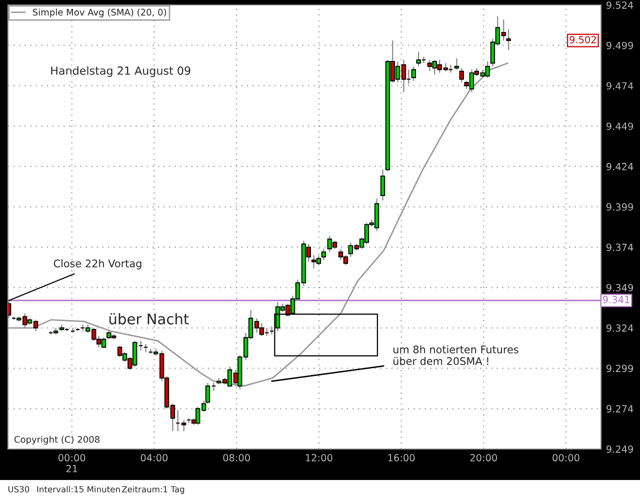 The image size is (640, 500). I want to click on y-tick-label: 9.449, so click(620, 126).